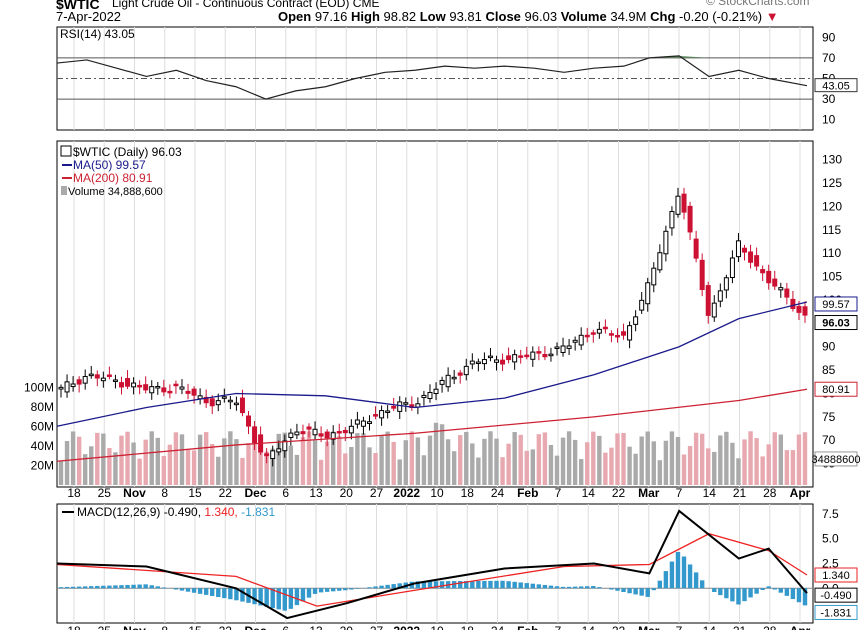 This screenshot has width=864, height=630. I want to click on x-tick-label-bottom: 22, so click(226, 627).